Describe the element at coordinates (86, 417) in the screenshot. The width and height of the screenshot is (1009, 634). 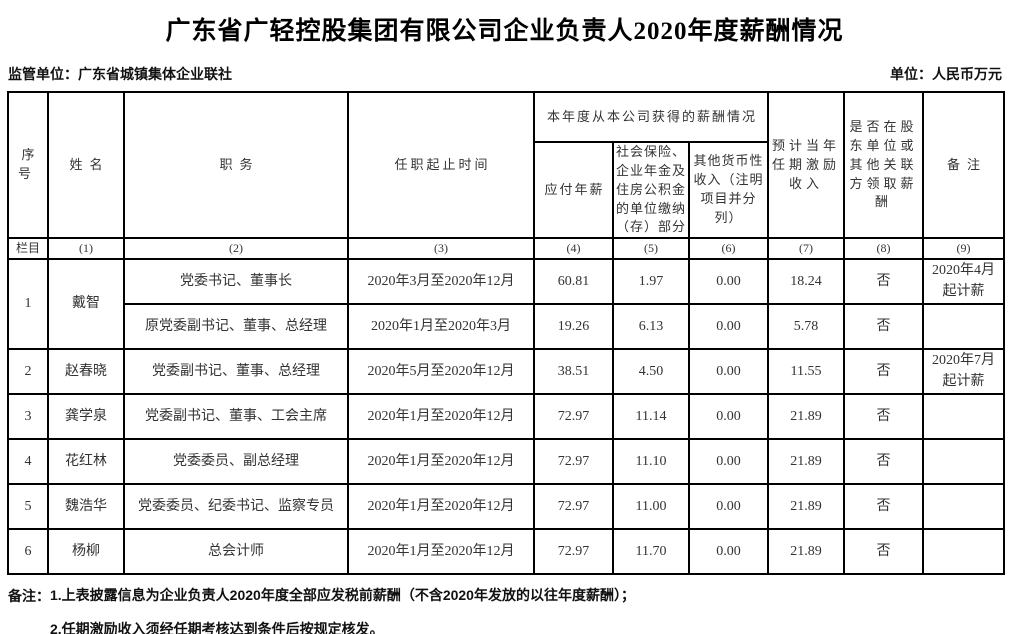
I see `cell-name: 龚学泉` at that location.